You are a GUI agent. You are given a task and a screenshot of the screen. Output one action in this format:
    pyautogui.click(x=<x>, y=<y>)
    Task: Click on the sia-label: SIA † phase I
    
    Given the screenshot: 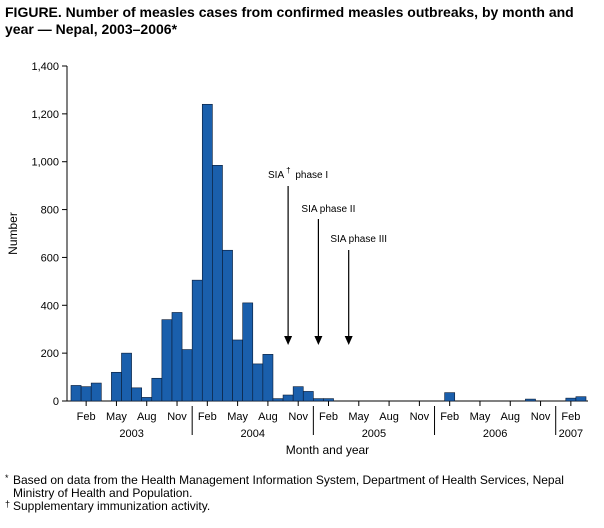 What is the action you would take?
    pyautogui.click(x=298, y=173)
    